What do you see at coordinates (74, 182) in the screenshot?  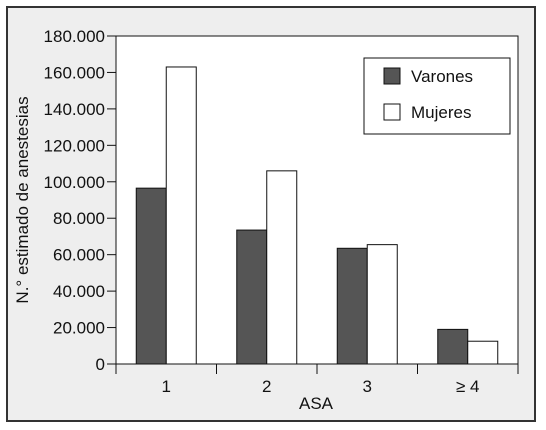 I see `y-tick-label: 100.000` at bounding box center [74, 182].